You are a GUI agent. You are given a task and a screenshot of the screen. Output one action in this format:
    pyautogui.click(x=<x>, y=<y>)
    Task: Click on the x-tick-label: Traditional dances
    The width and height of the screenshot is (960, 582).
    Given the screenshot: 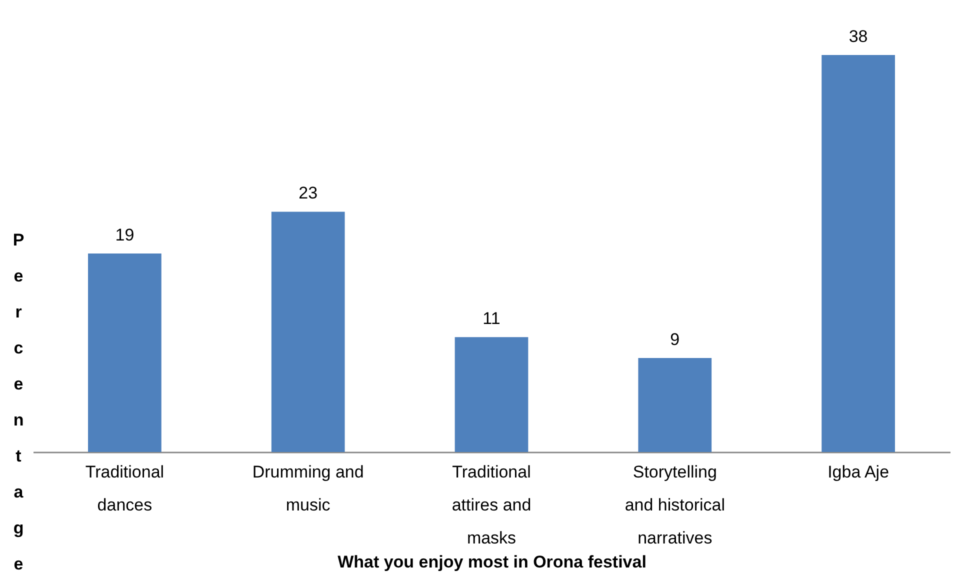 What is the action you would take?
    pyautogui.click(x=124, y=488)
    